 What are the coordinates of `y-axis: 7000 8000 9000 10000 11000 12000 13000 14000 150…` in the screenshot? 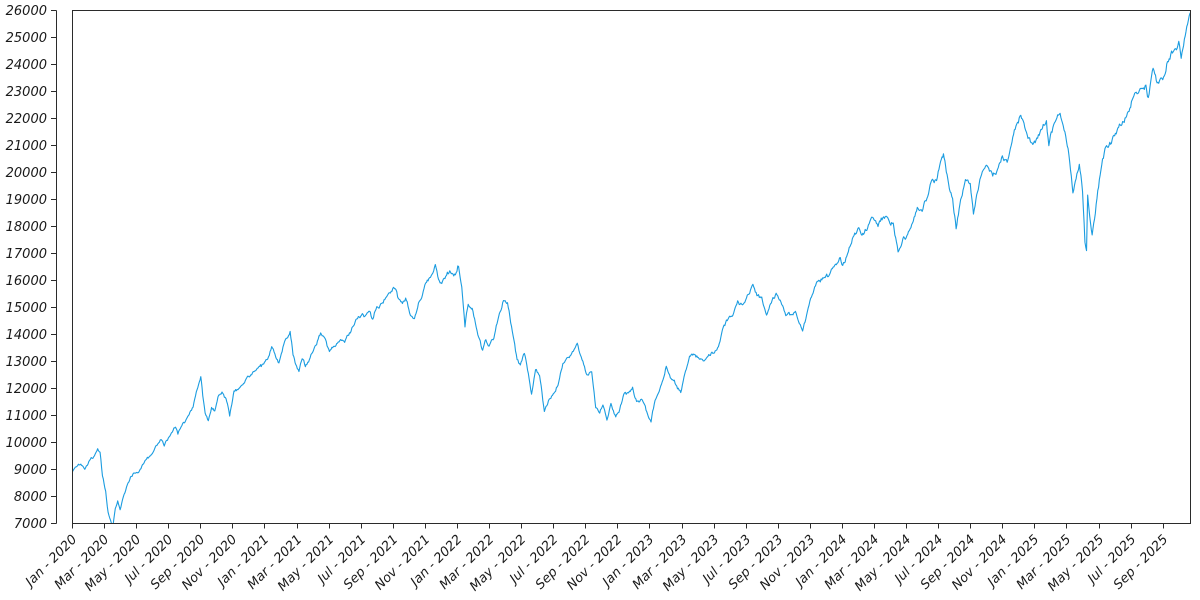 It's located at (31, 268).